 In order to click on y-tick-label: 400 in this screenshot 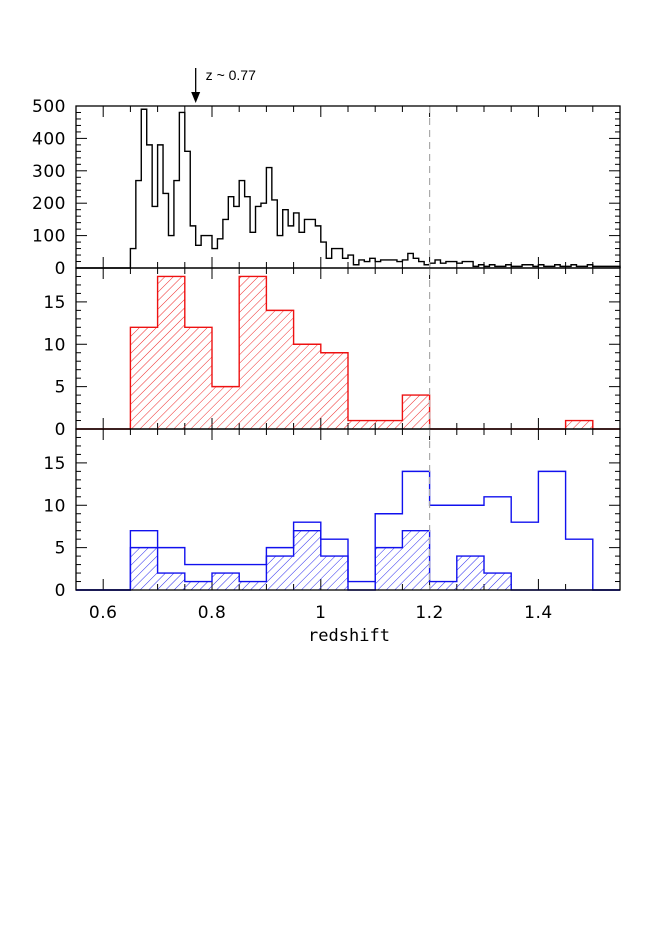, I will do `click(49, 139)`.